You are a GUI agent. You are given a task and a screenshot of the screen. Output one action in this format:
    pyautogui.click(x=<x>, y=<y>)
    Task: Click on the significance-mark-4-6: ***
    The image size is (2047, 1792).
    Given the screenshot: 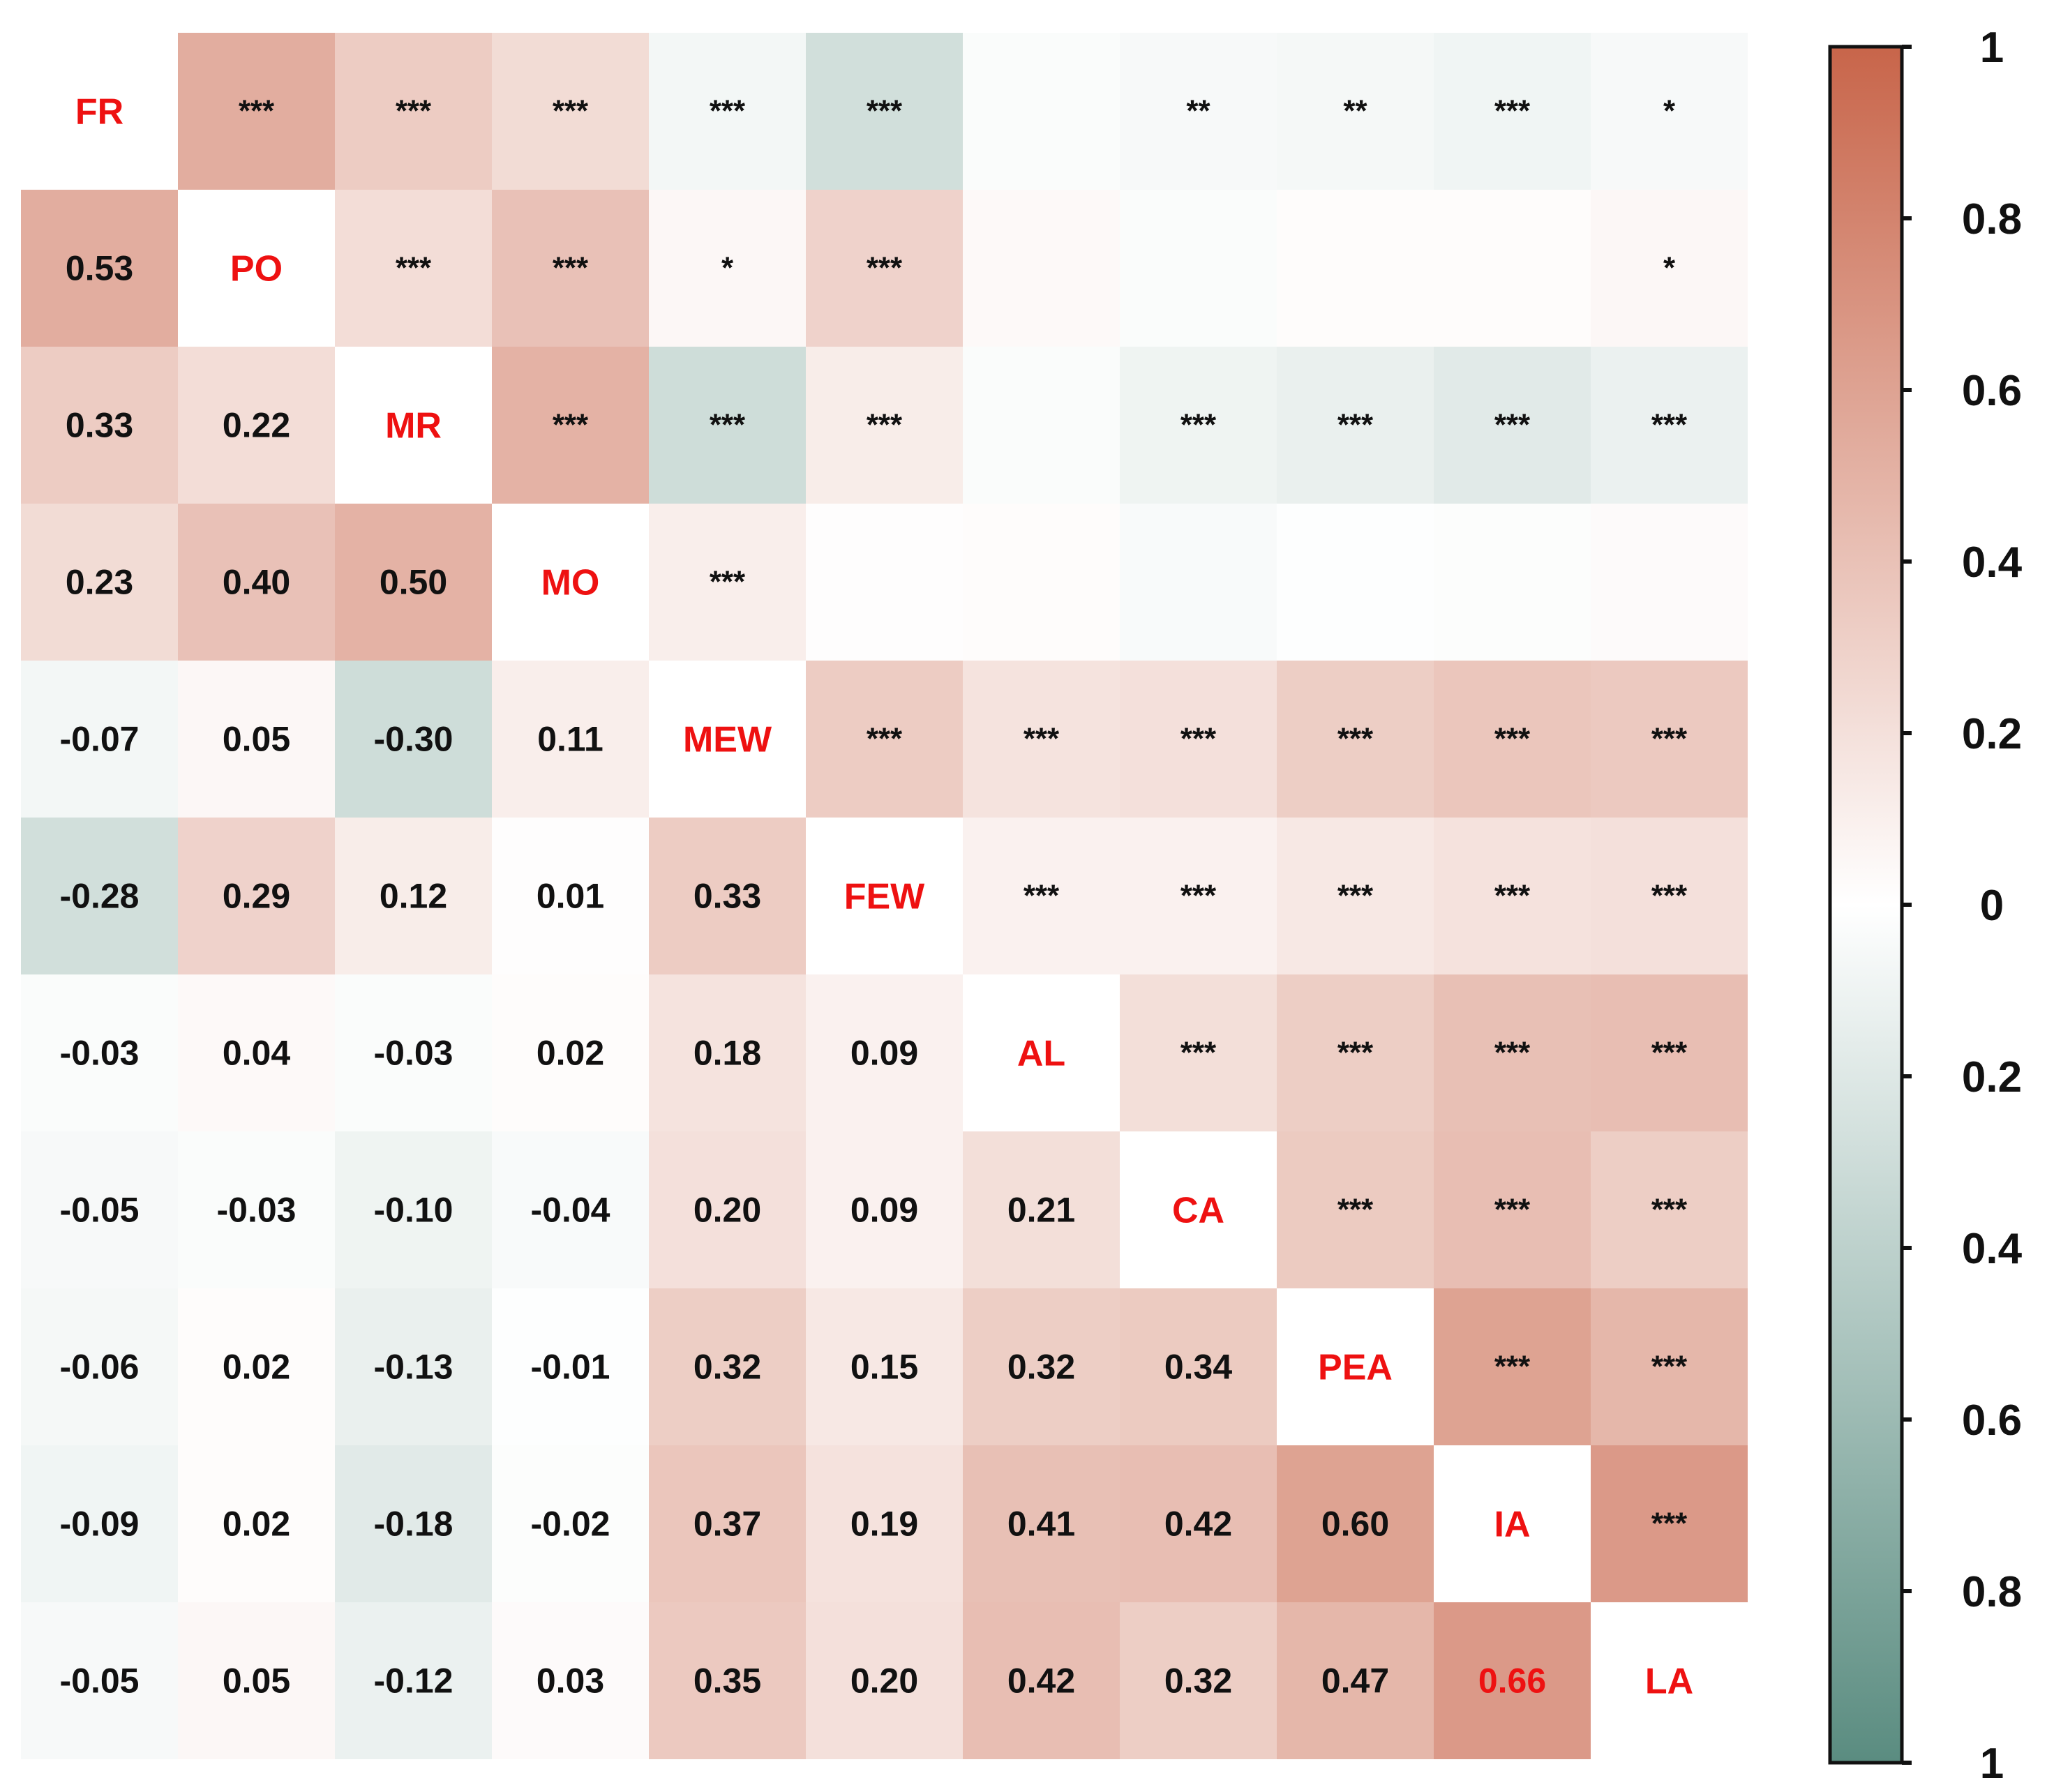 What is the action you would take?
    pyautogui.click(x=1042, y=739)
    